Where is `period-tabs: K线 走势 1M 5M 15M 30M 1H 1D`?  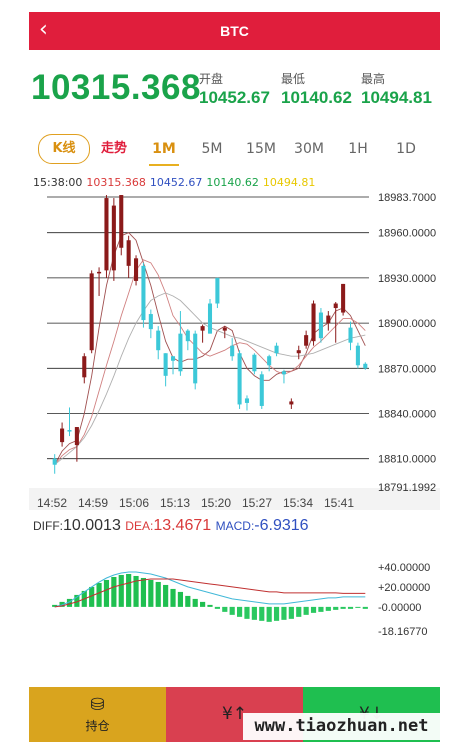
period-tabs: K线 走势 1M 5M 15M 30M 1H 1D is located at coordinates (234, 151).